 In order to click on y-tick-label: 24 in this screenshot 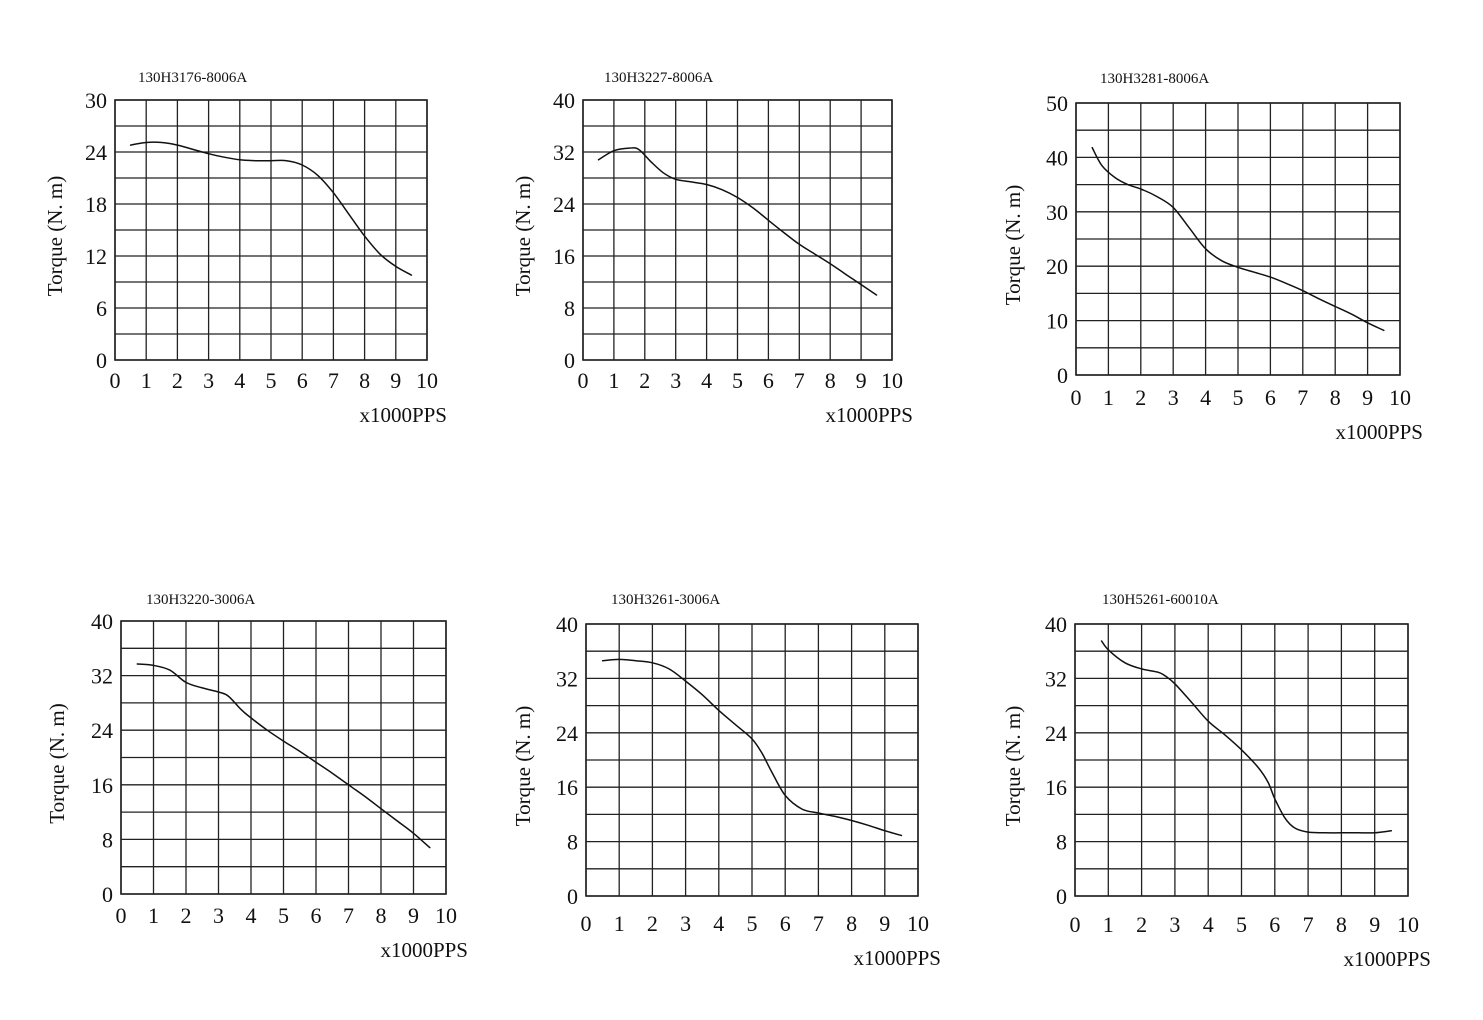, I will do `click(102, 730)`.